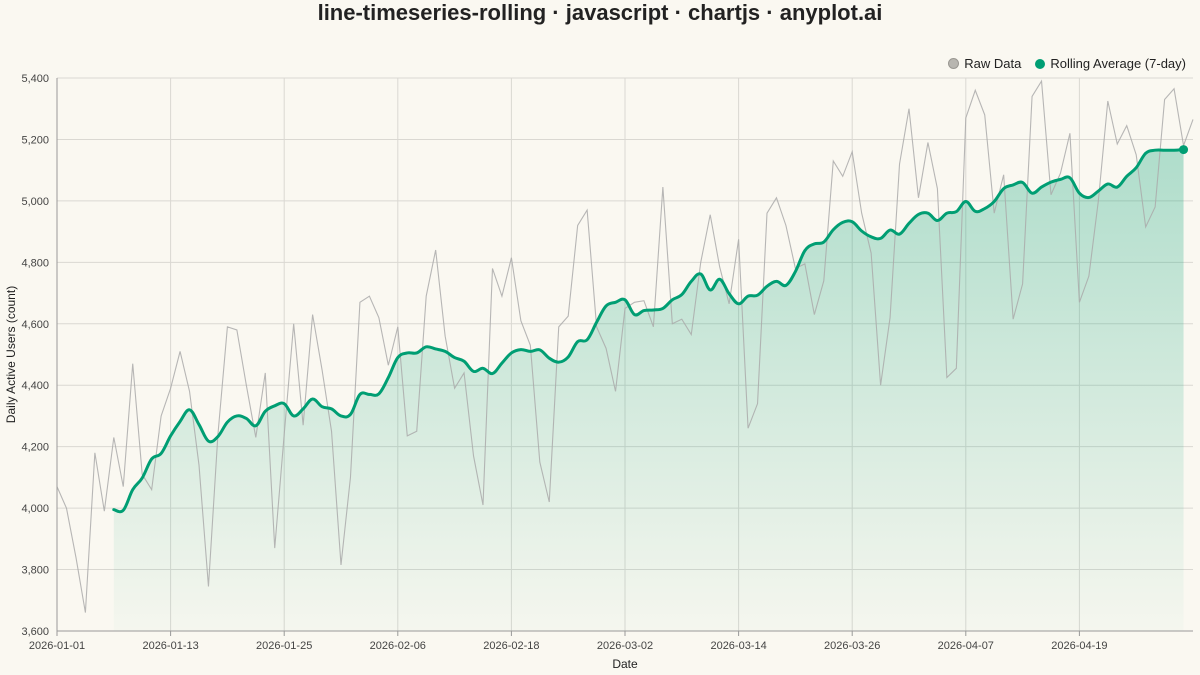  What do you see at coordinates (511, 646) in the screenshot?
I see `x-tick-label: 2026-02-18` at bounding box center [511, 646].